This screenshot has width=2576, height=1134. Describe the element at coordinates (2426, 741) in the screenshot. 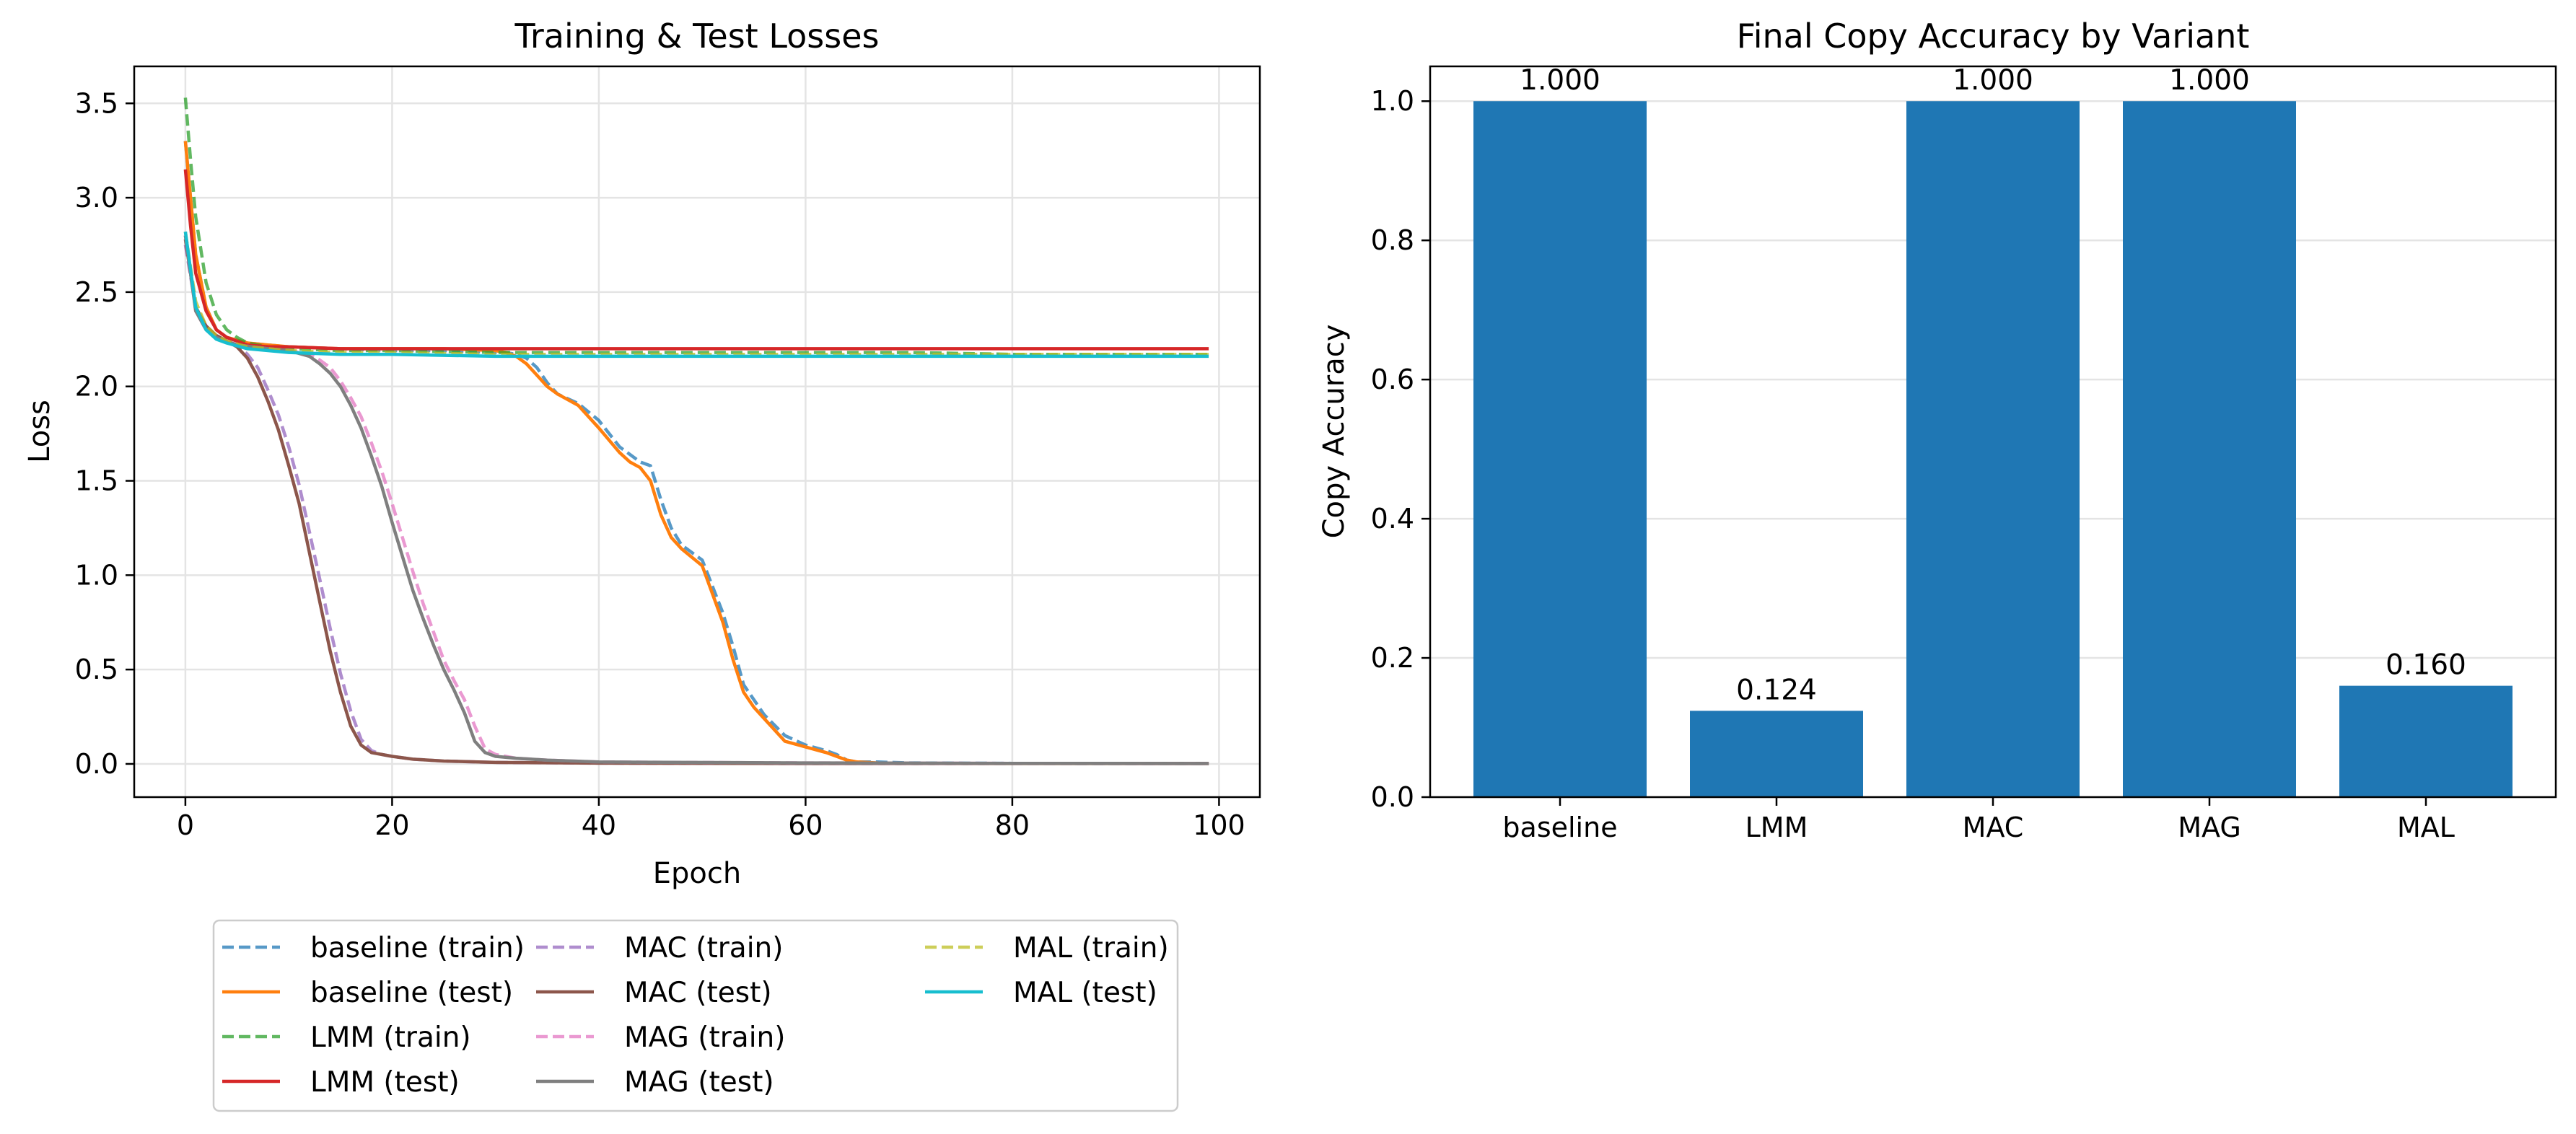

I see `bar-mal` at that location.